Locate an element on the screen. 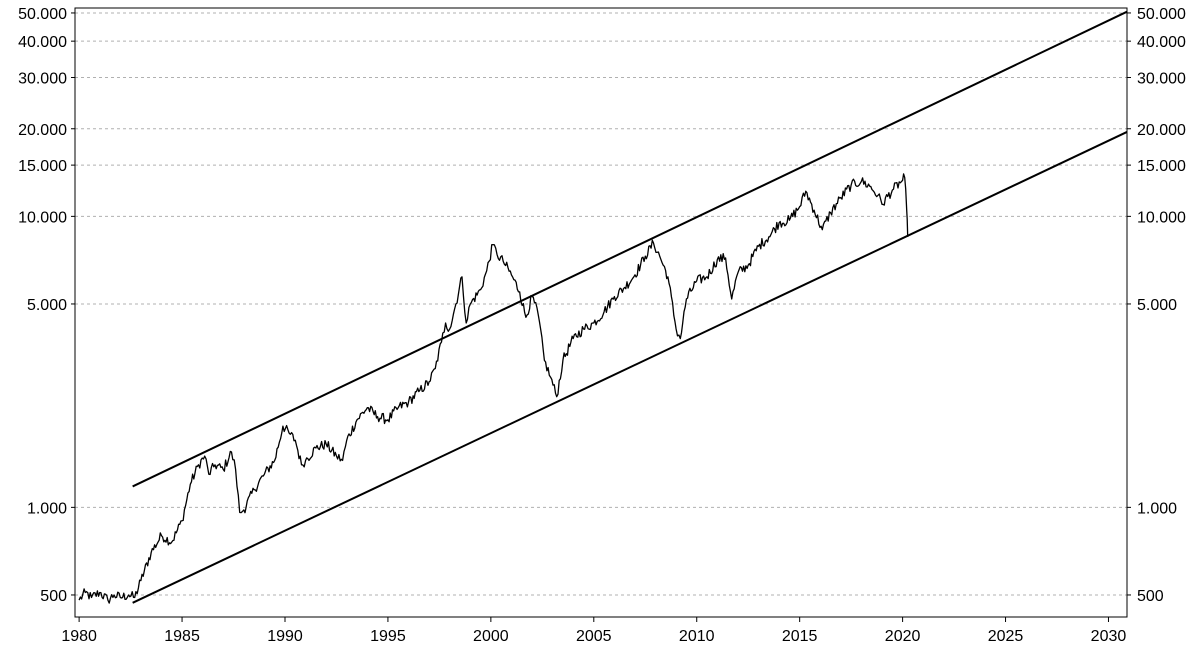  x-tick-label: 2025 is located at coordinates (1006, 636).